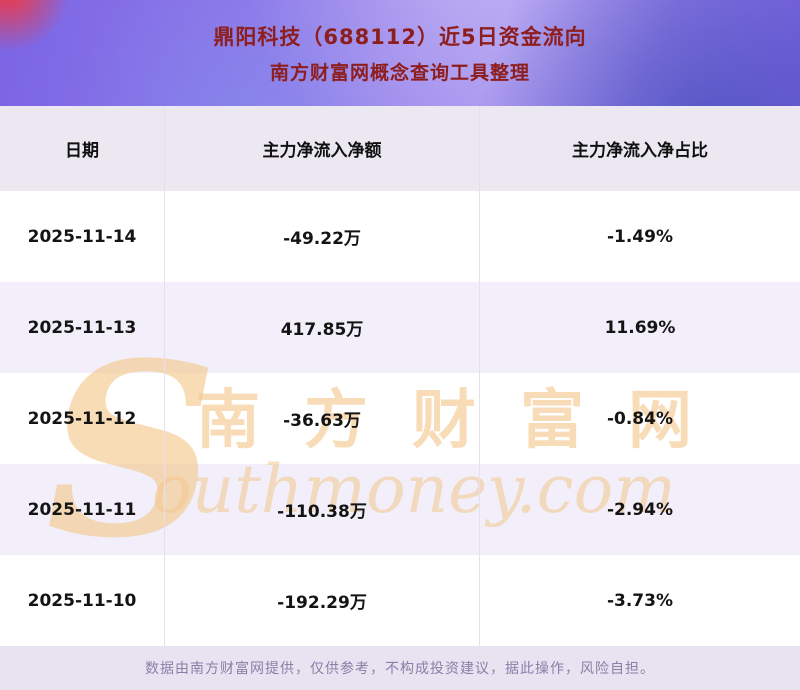  What do you see at coordinates (82, 509) in the screenshot?
I see `cell-date: 2025-11-11` at bounding box center [82, 509].